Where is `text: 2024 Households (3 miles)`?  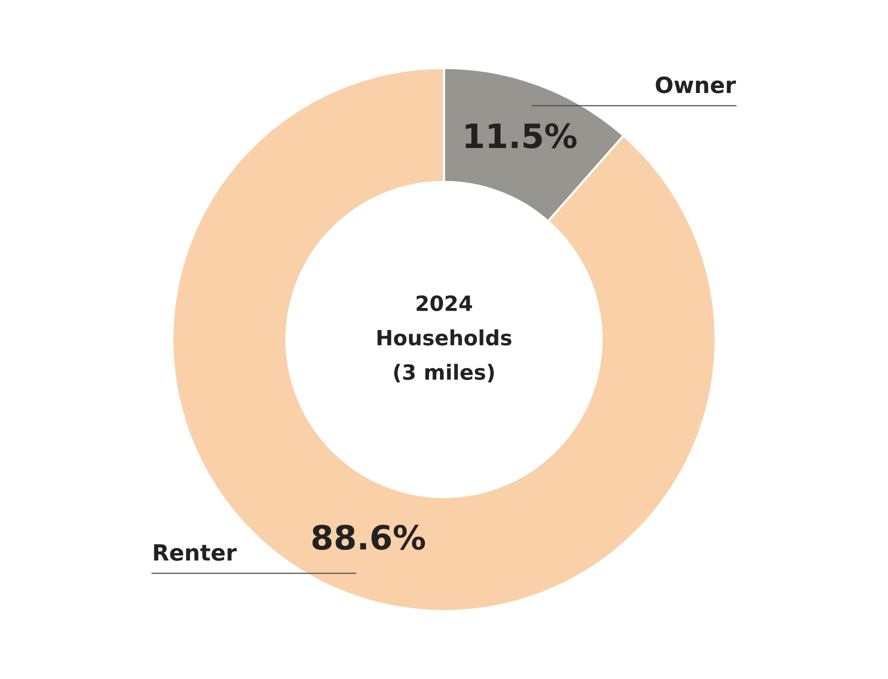 text: 2024 Households (3 miles) is located at coordinates (445, 338).